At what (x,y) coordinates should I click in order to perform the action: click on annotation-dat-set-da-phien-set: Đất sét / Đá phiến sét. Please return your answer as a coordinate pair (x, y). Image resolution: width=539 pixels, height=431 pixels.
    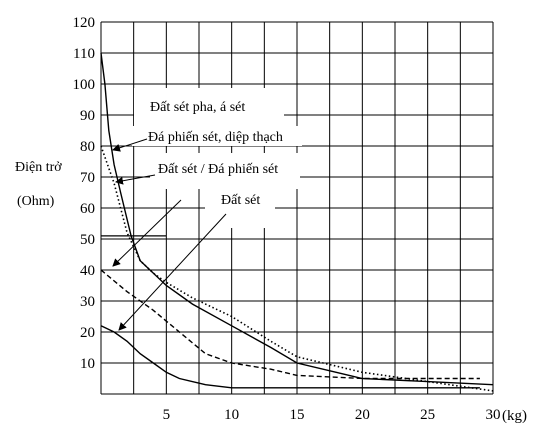
    Looking at the image, I should click on (218, 169).